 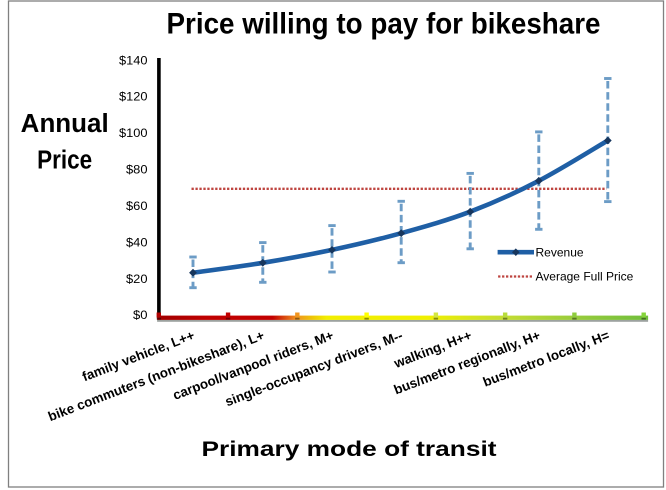 I want to click on svg-text: $100, so click(x=133, y=134).